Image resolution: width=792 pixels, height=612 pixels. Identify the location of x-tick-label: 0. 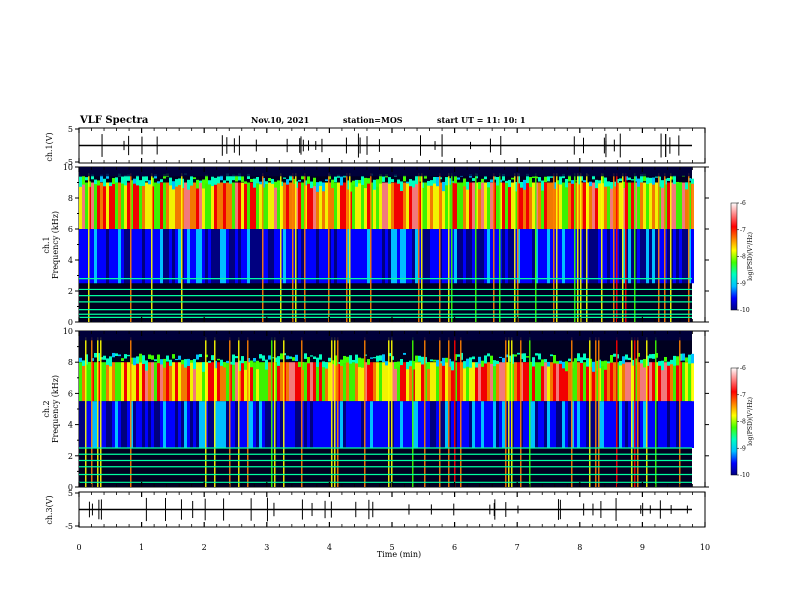
(78, 547).